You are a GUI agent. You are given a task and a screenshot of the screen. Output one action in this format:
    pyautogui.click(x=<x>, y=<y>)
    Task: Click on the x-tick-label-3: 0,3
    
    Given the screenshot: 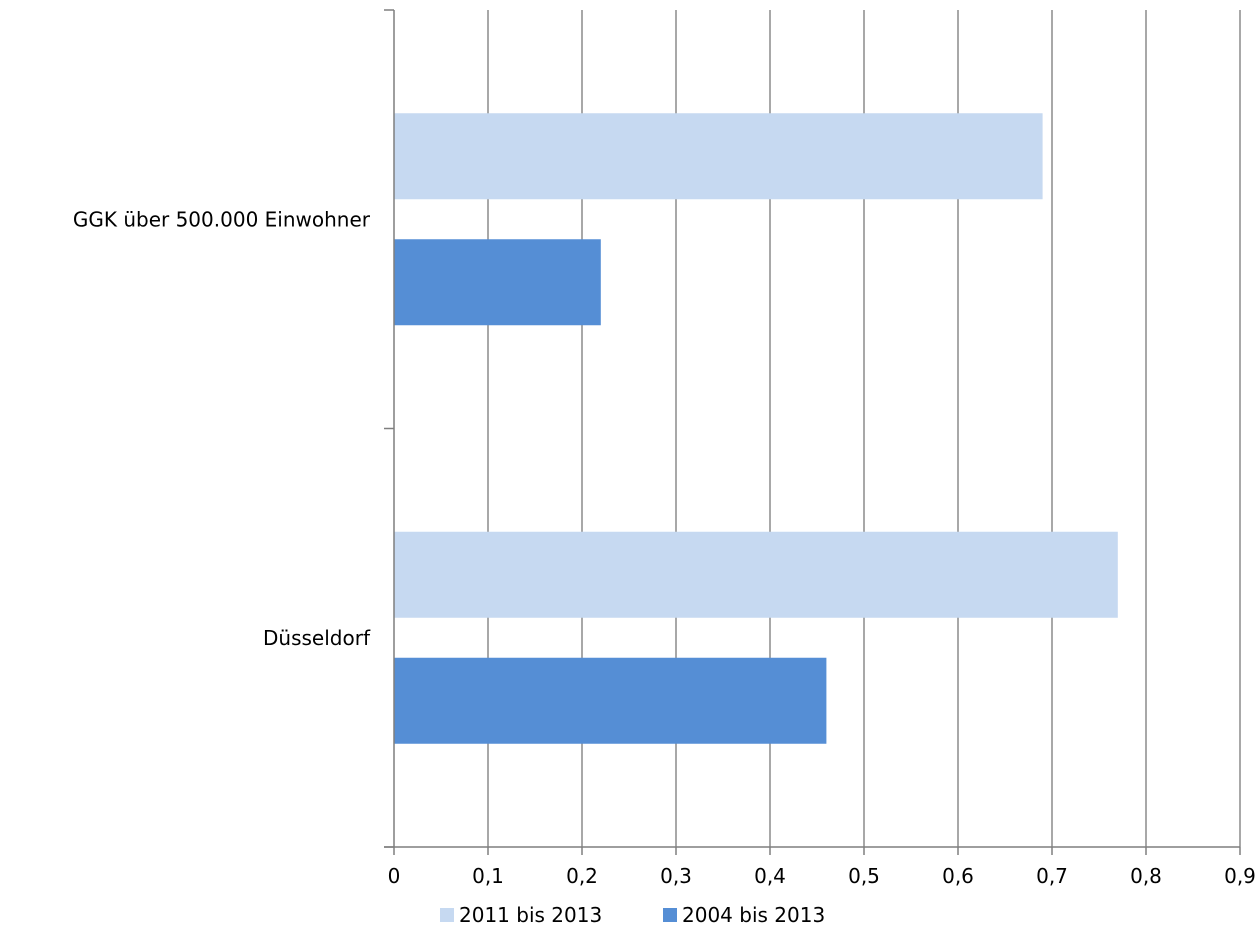 What is the action you would take?
    pyautogui.click(x=676, y=876)
    